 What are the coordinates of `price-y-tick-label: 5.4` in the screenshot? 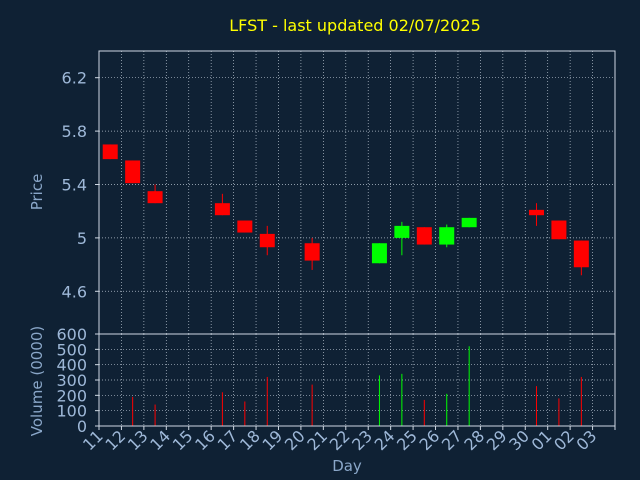 It's located at (74, 184).